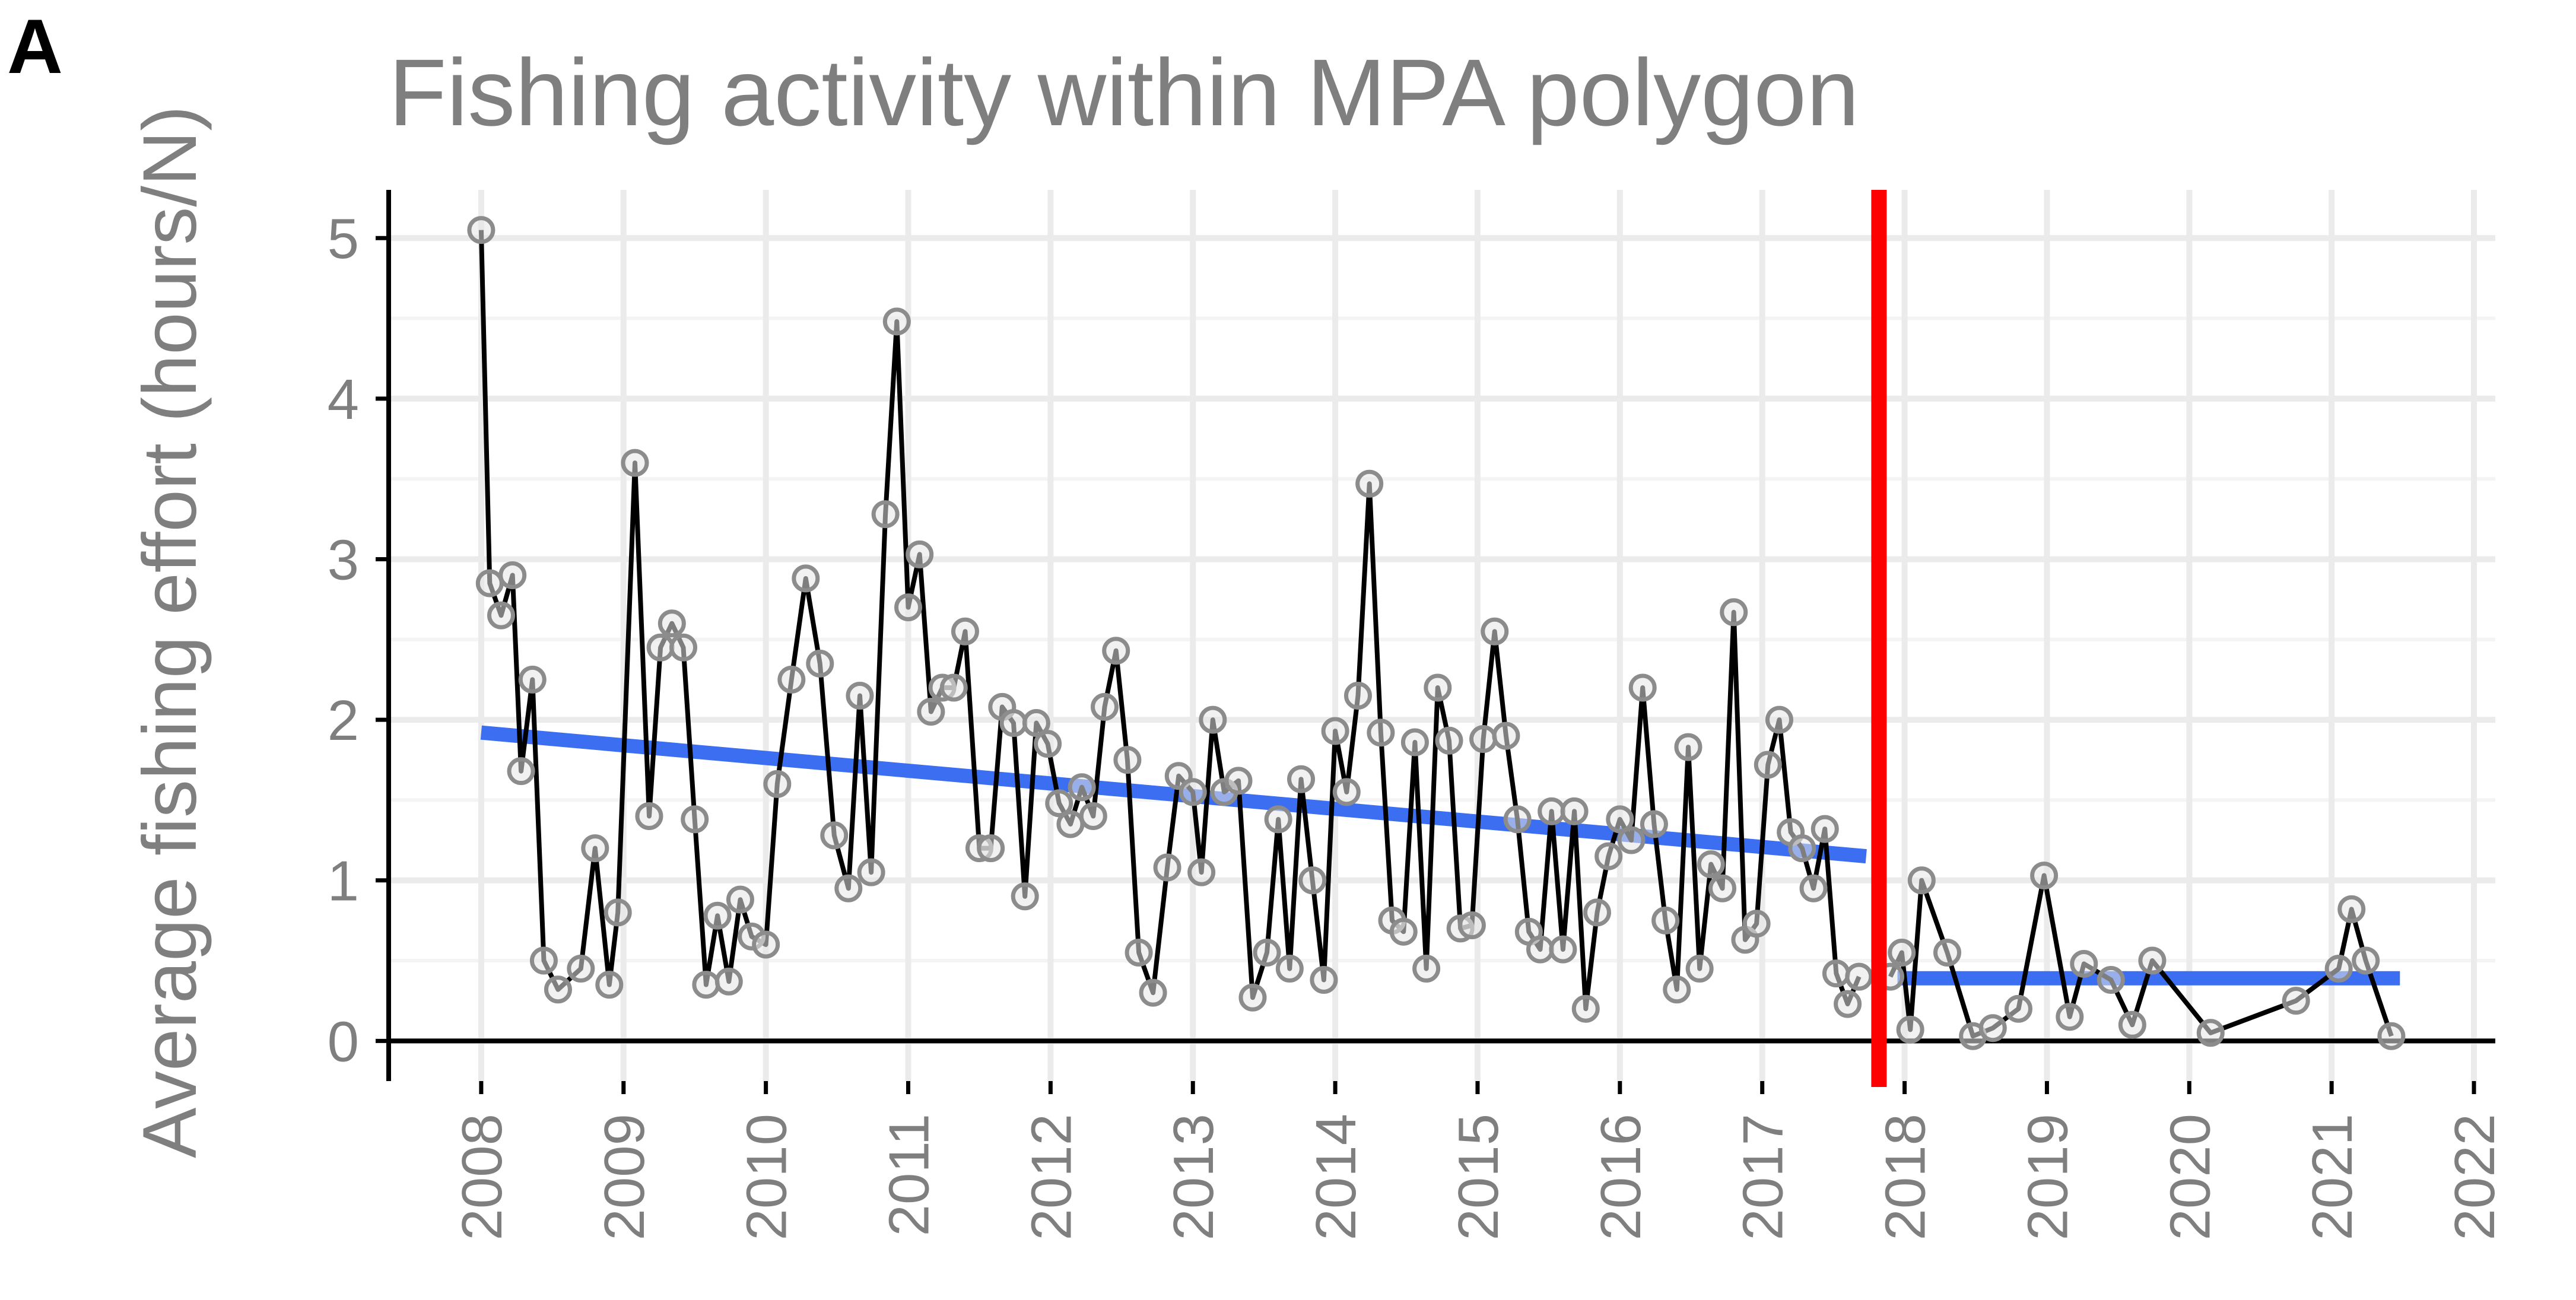 This screenshot has height=1300, width=2576. What do you see at coordinates (1479, 1177) in the screenshot?
I see `x-tick-label: 2015` at bounding box center [1479, 1177].